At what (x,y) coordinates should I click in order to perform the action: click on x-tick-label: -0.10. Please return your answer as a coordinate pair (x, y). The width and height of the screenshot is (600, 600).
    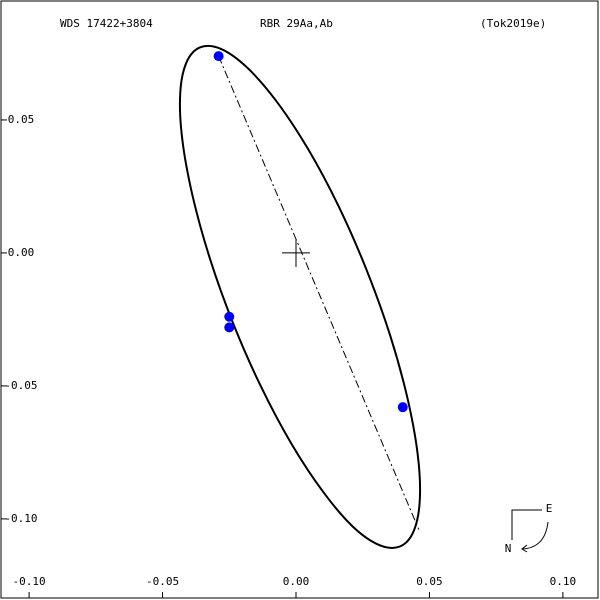
    Looking at the image, I should click on (29, 581).